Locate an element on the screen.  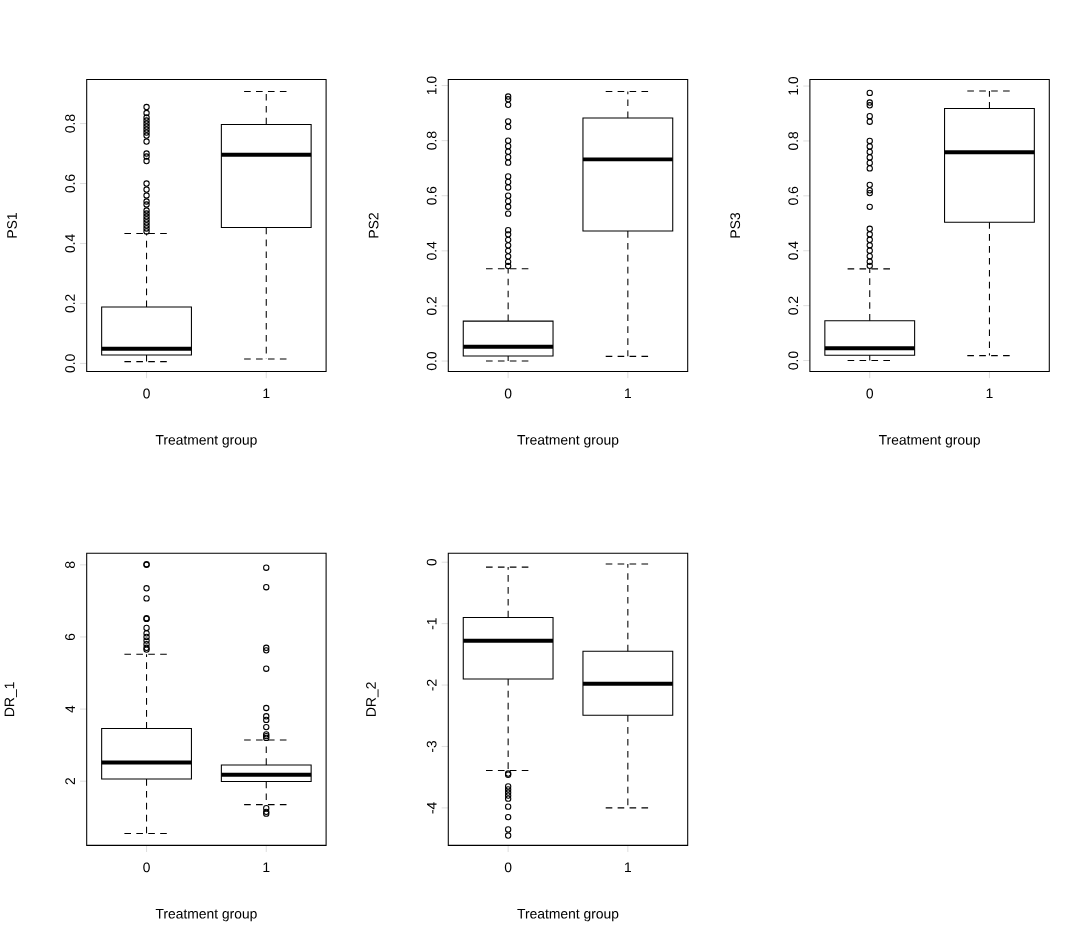
y-axis-title: PS2 is located at coordinates (373, 225).